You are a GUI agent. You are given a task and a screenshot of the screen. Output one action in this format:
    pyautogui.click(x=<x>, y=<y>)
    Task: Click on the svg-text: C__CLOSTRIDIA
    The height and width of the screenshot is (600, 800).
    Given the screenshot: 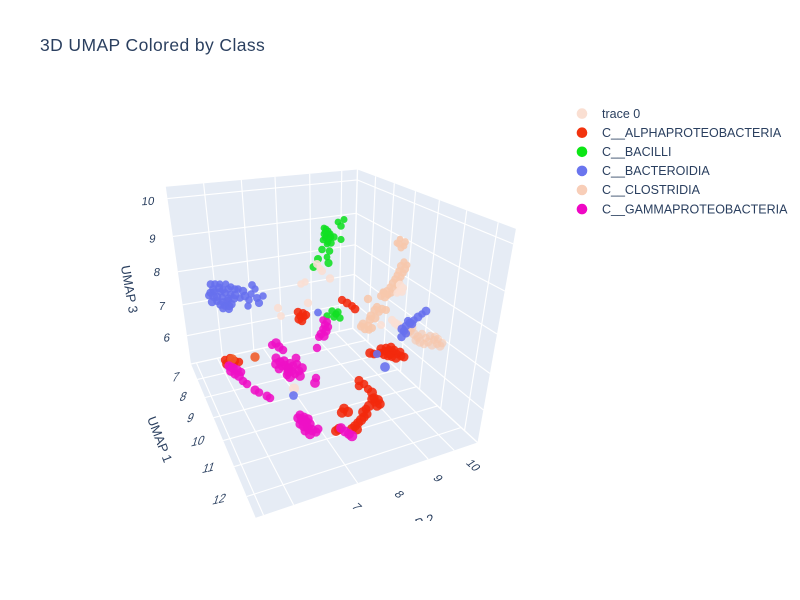 What is the action you would take?
    pyautogui.click(x=651, y=190)
    